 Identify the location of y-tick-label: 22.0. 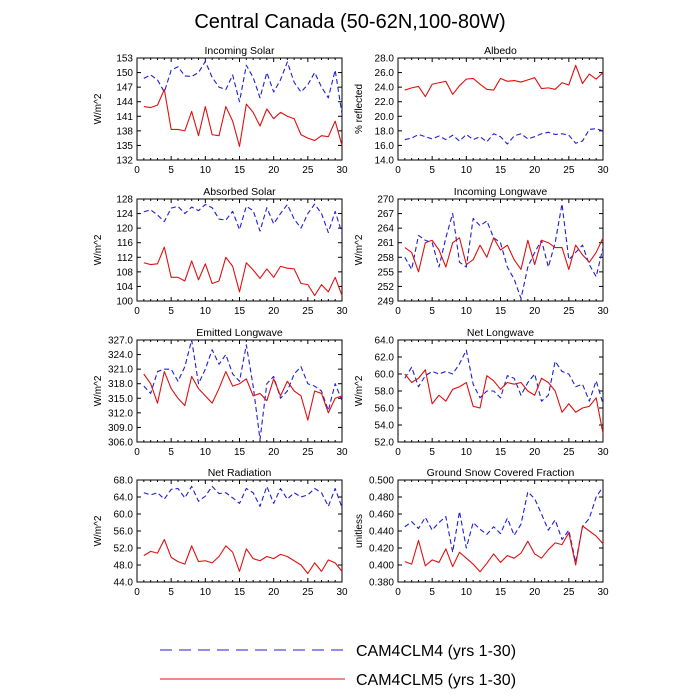
(385, 102).